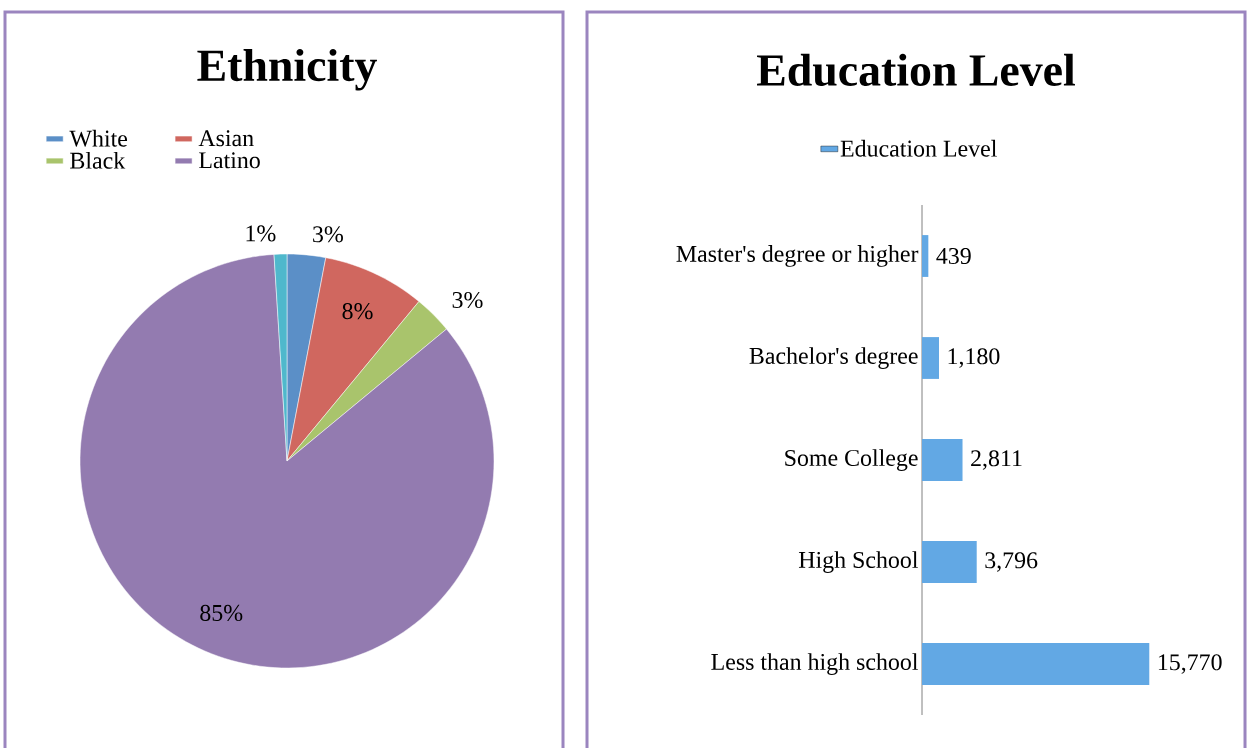  I want to click on legend-label: Black, so click(98, 160).